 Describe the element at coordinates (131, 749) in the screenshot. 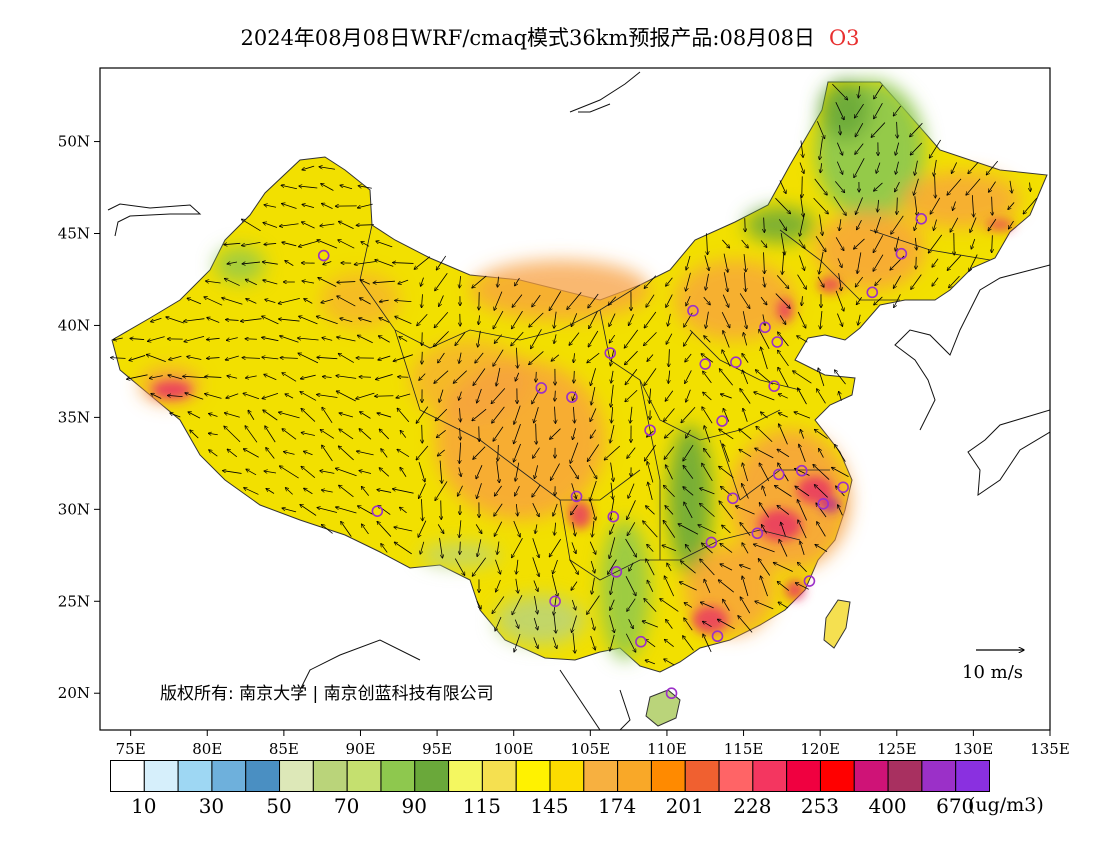

I see `x-tick-label: 75E` at that location.